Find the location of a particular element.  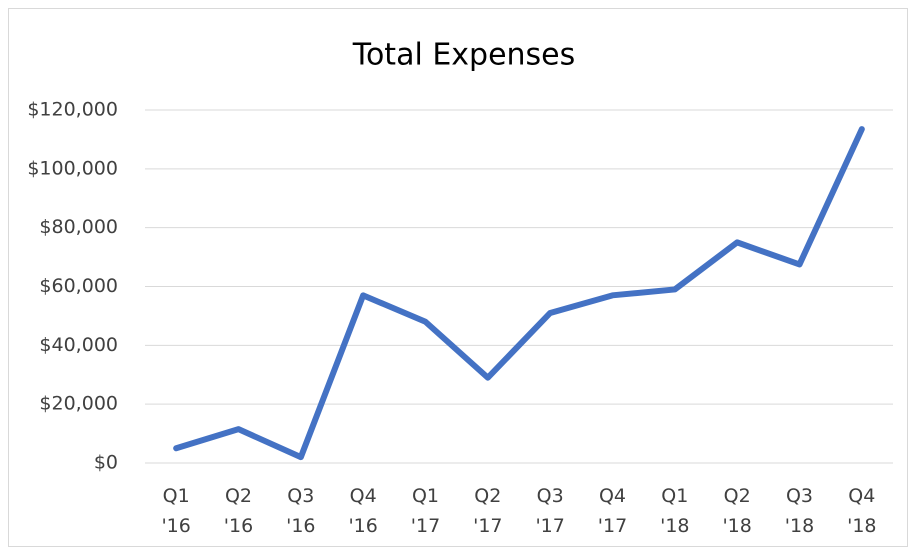

y-tick-label: $80,000 is located at coordinates (78, 227).